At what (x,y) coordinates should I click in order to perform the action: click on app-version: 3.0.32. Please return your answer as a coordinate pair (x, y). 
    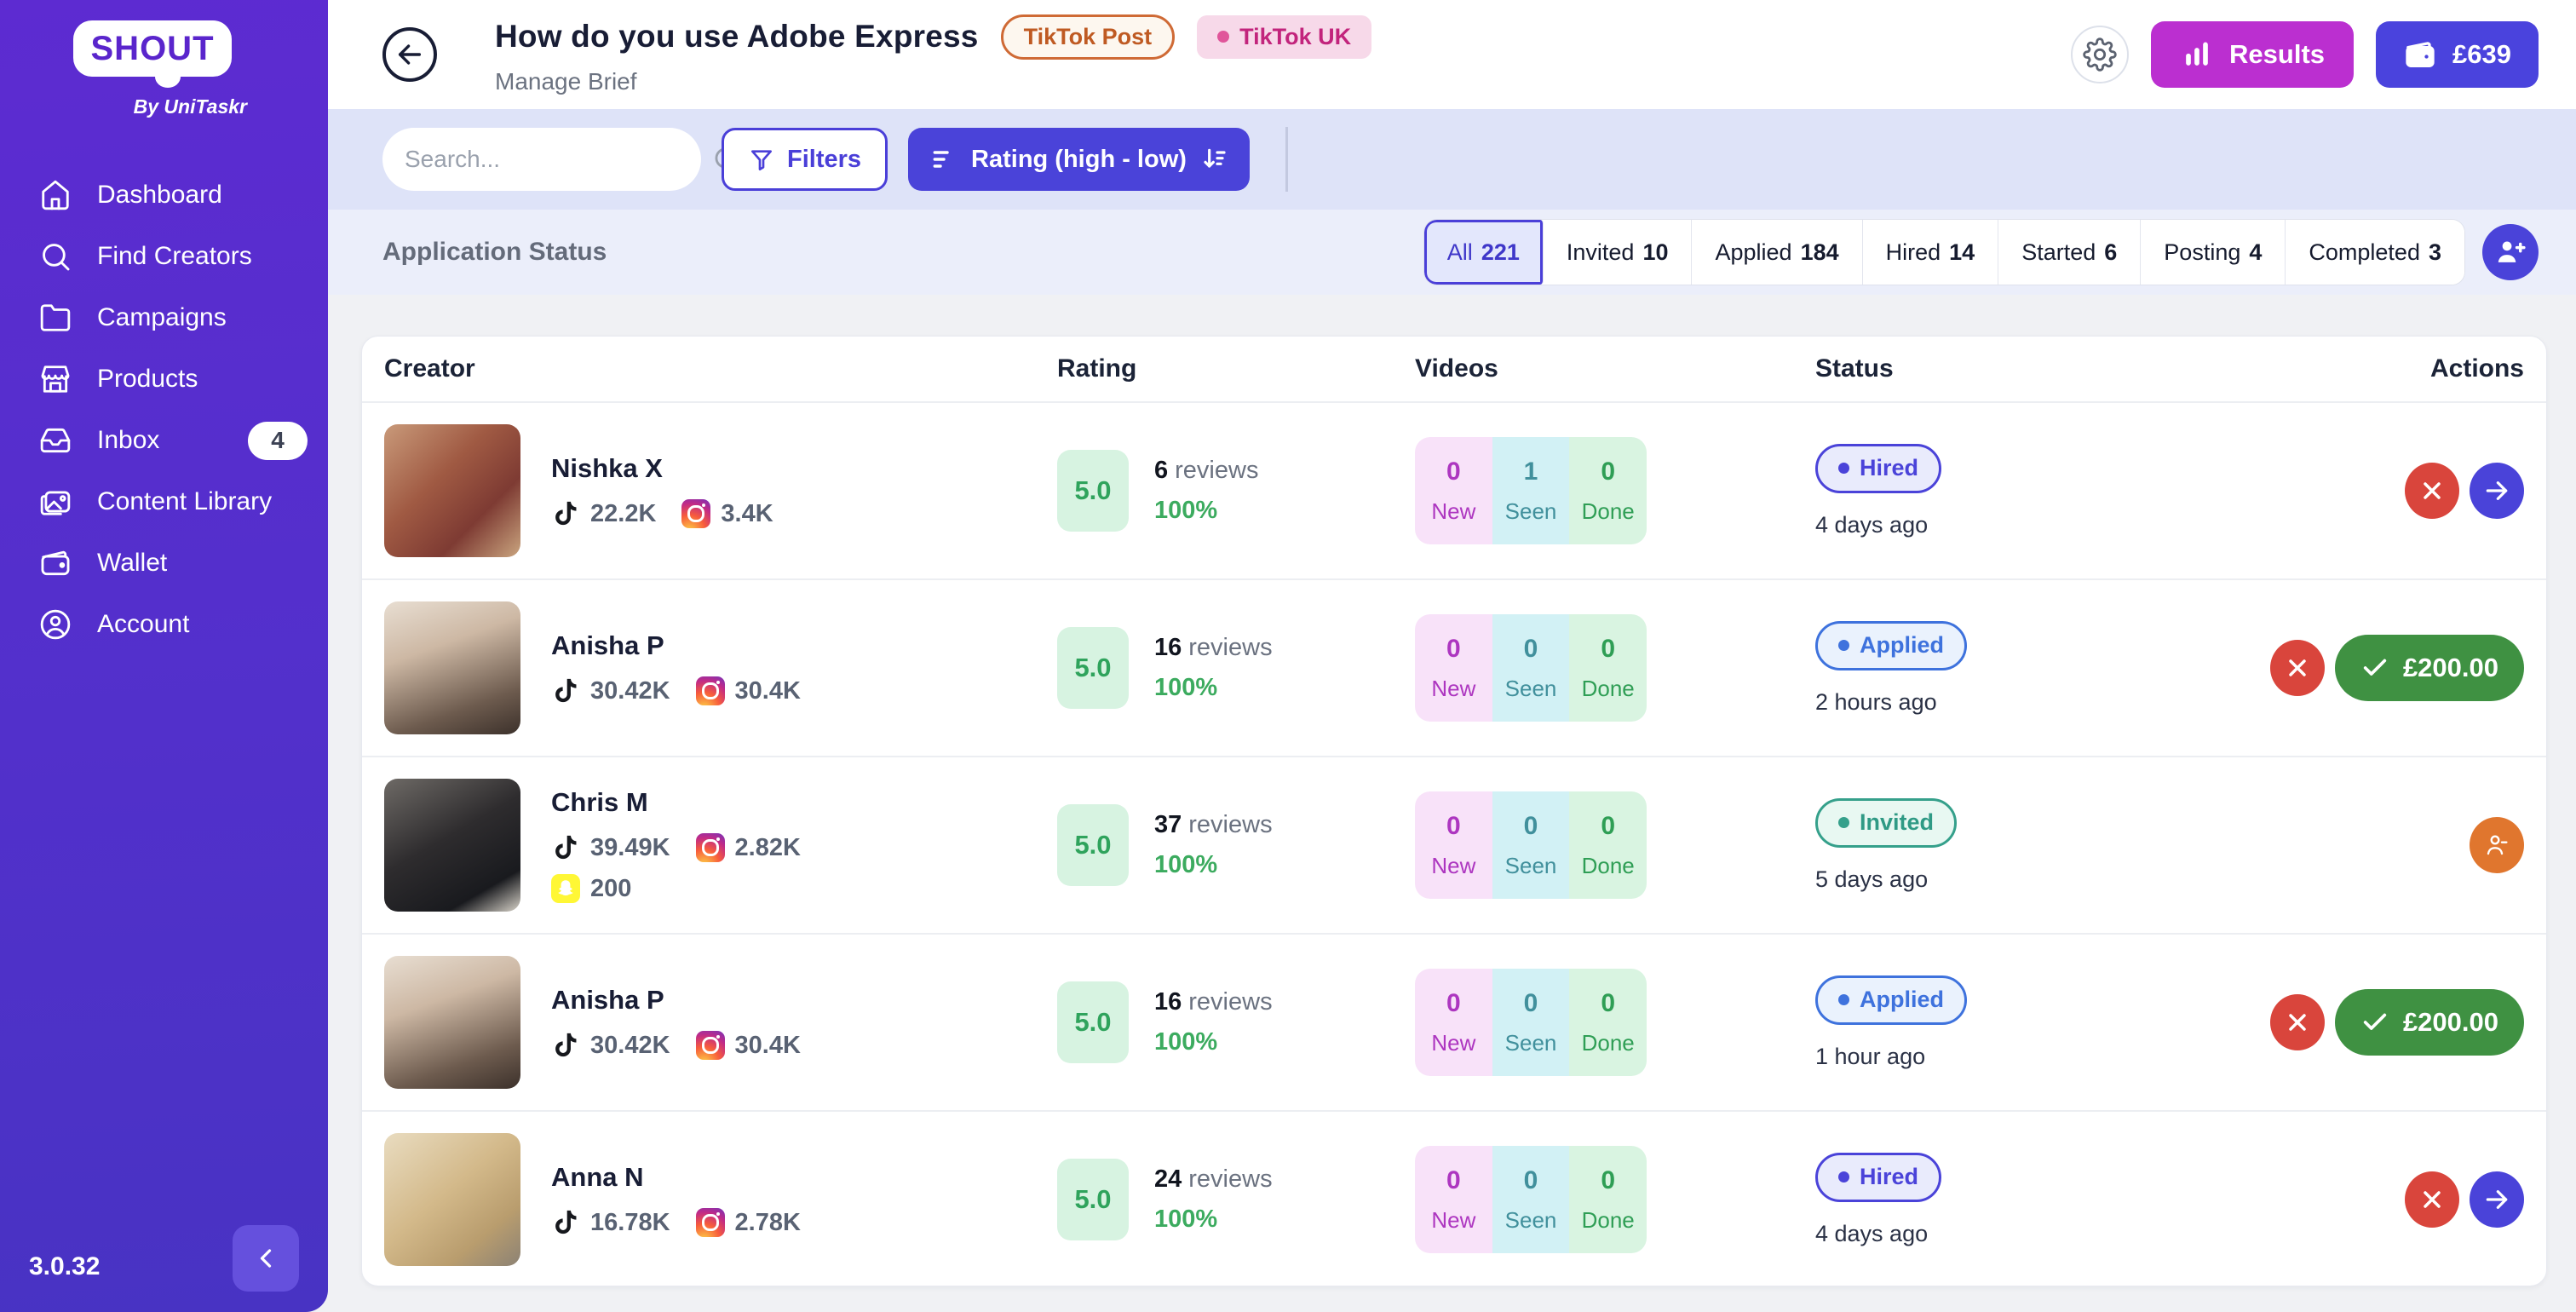
    Looking at the image, I should click on (65, 1266).